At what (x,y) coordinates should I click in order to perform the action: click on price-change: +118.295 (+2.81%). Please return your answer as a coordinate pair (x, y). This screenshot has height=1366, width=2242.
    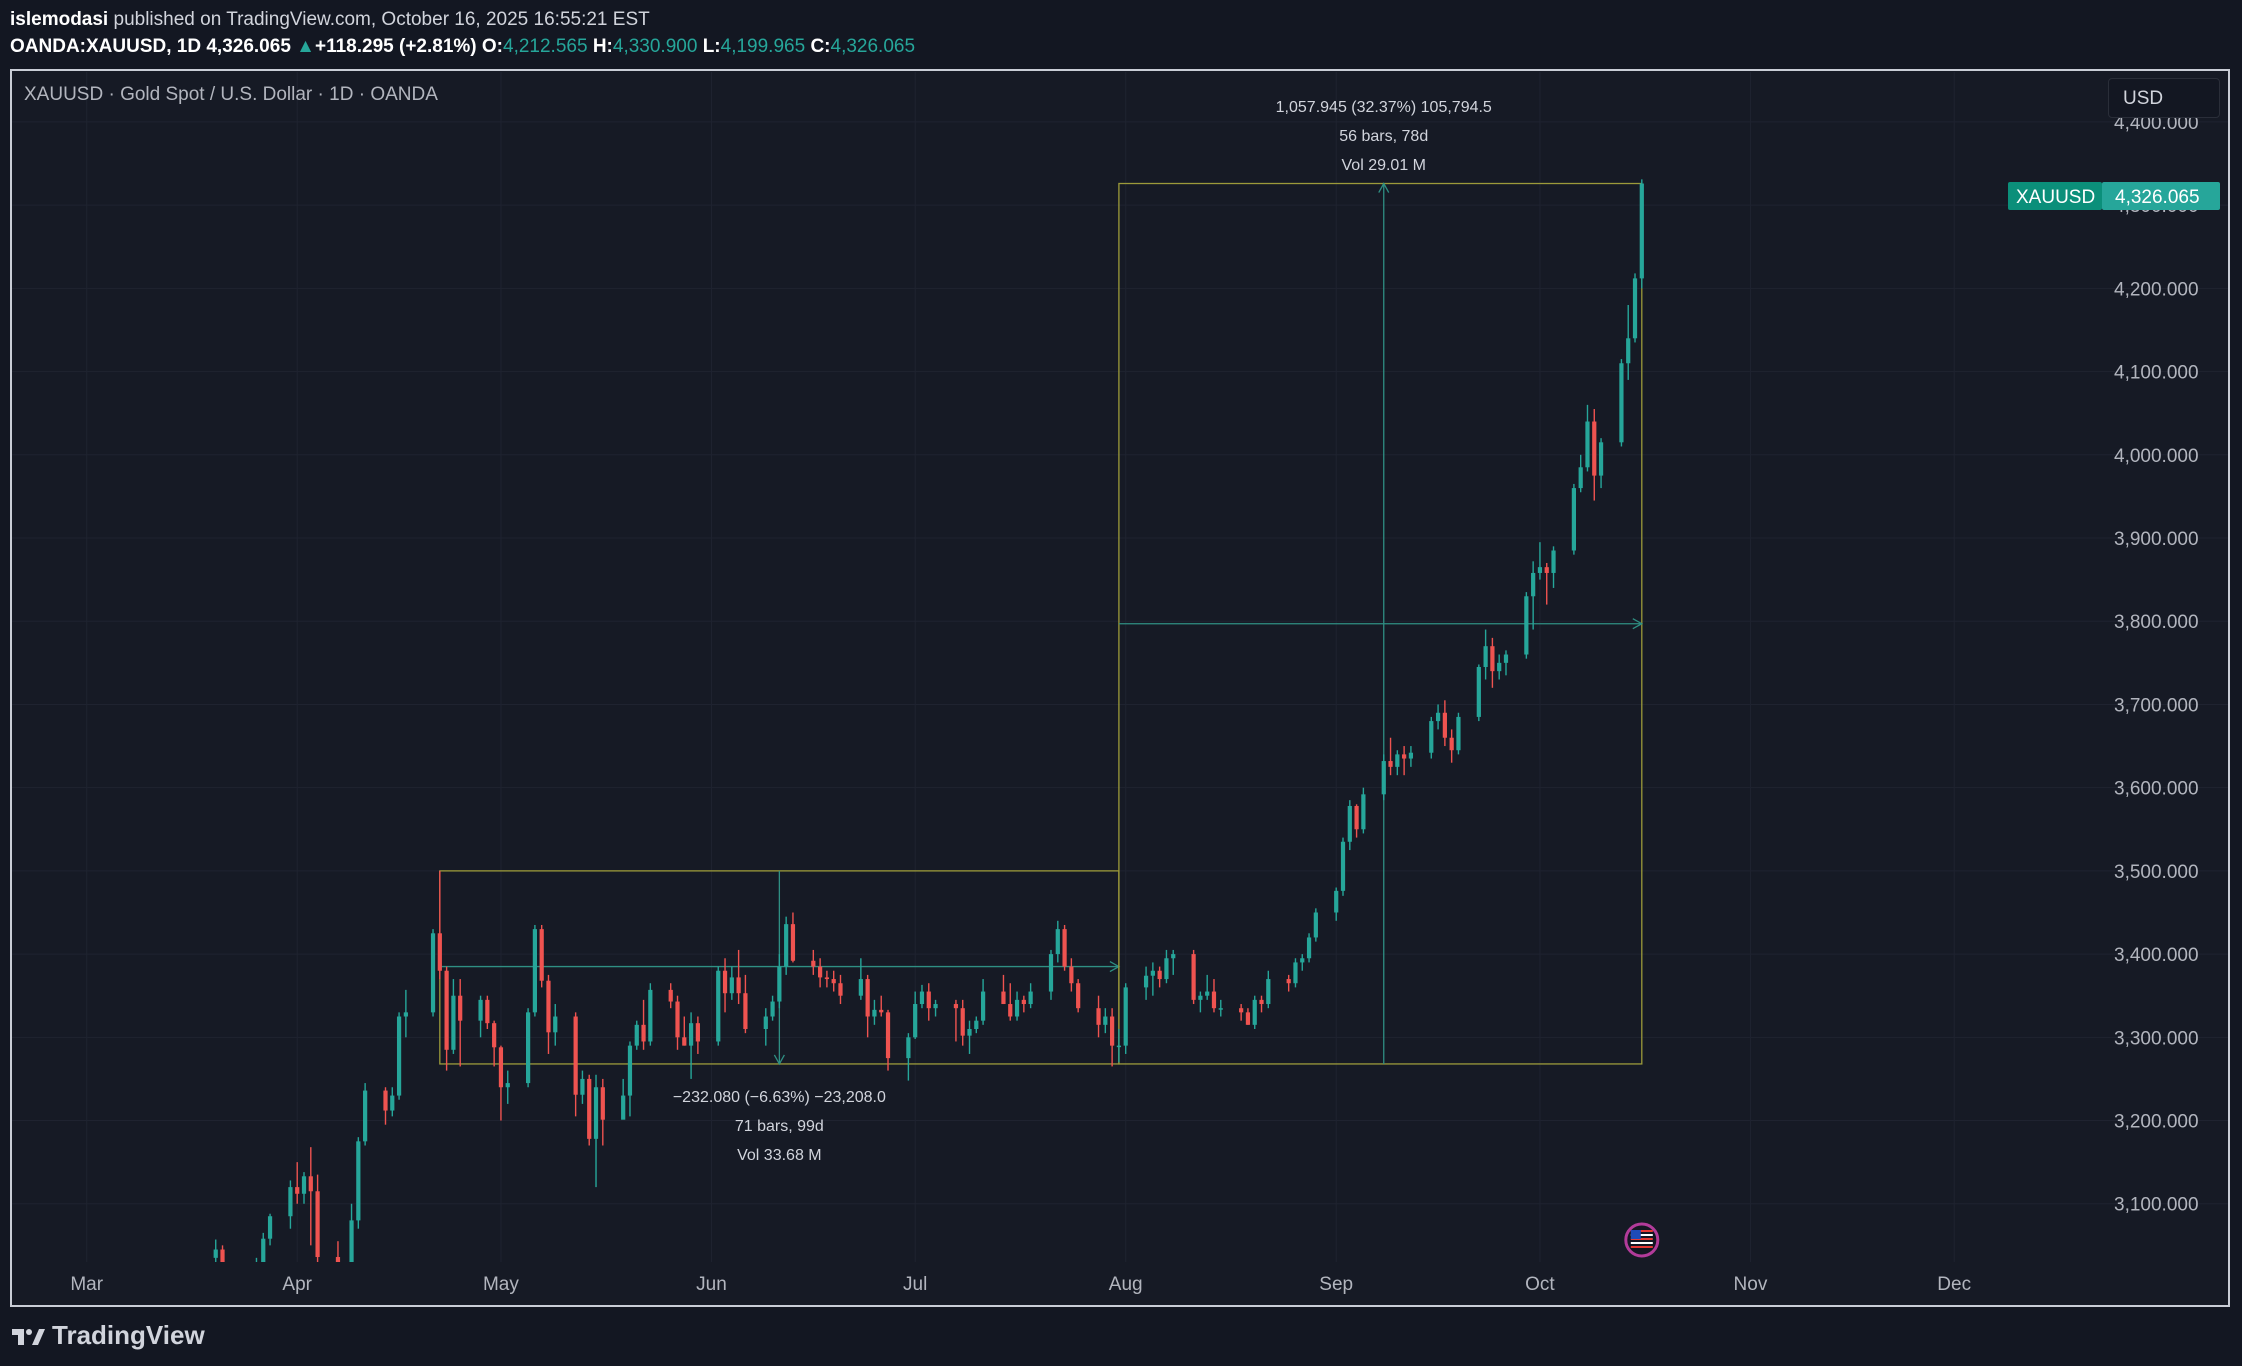
    Looking at the image, I should click on (395, 46).